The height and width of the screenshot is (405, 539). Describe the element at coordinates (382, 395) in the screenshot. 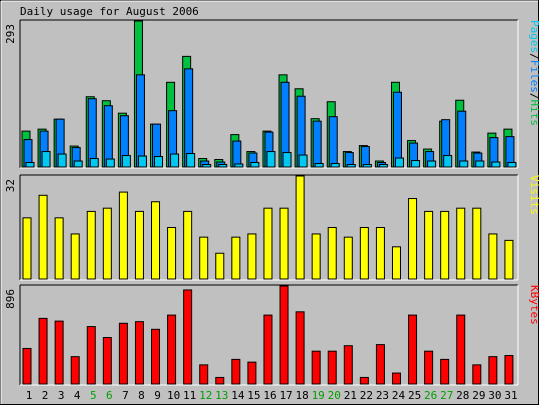

I see `day-tick-label: 23` at that location.